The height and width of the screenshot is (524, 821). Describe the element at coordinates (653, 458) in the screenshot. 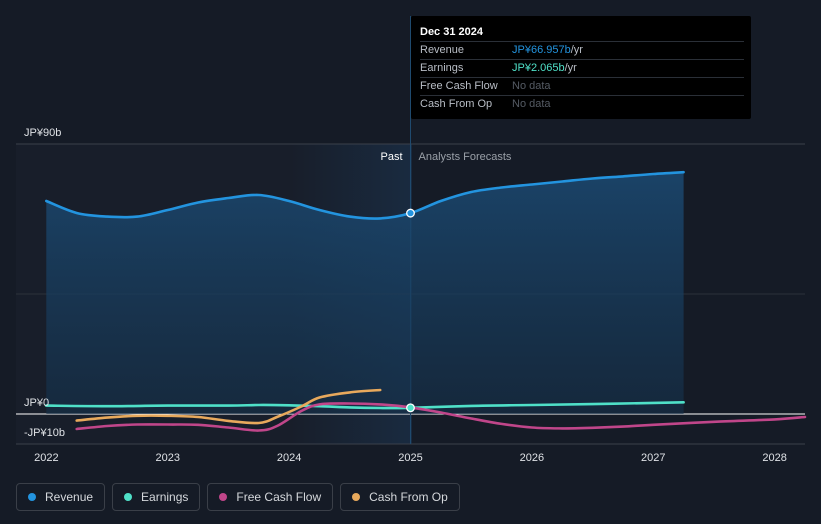

I see `x-tick-label: 2027` at that location.